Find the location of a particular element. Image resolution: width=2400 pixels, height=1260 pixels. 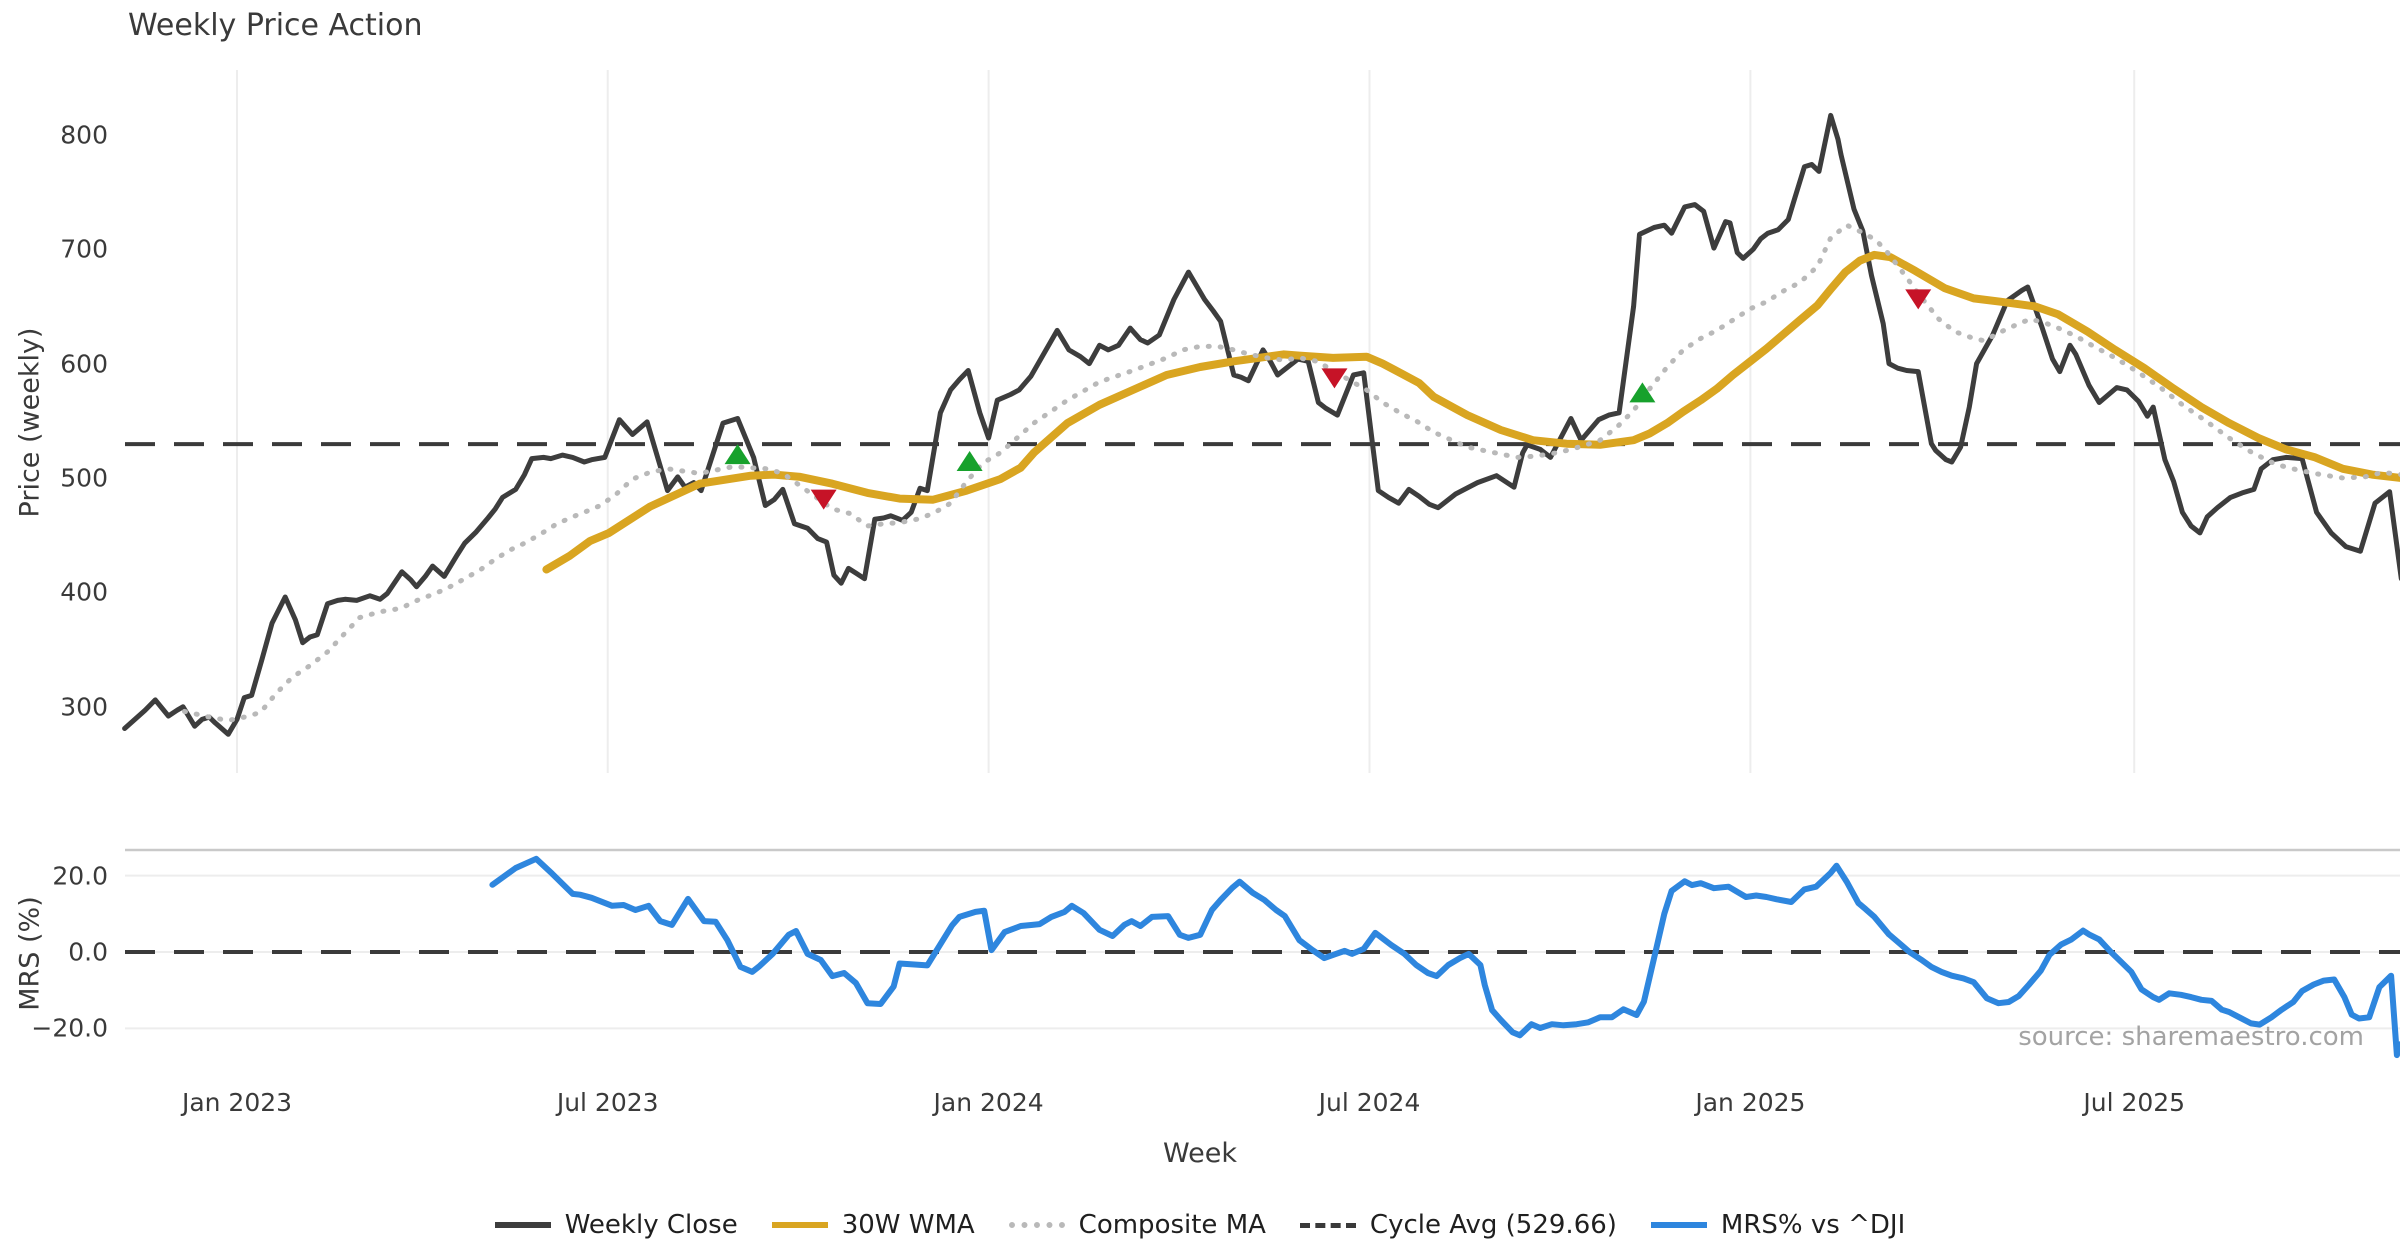

price-ytick: 500 is located at coordinates (84, 478).